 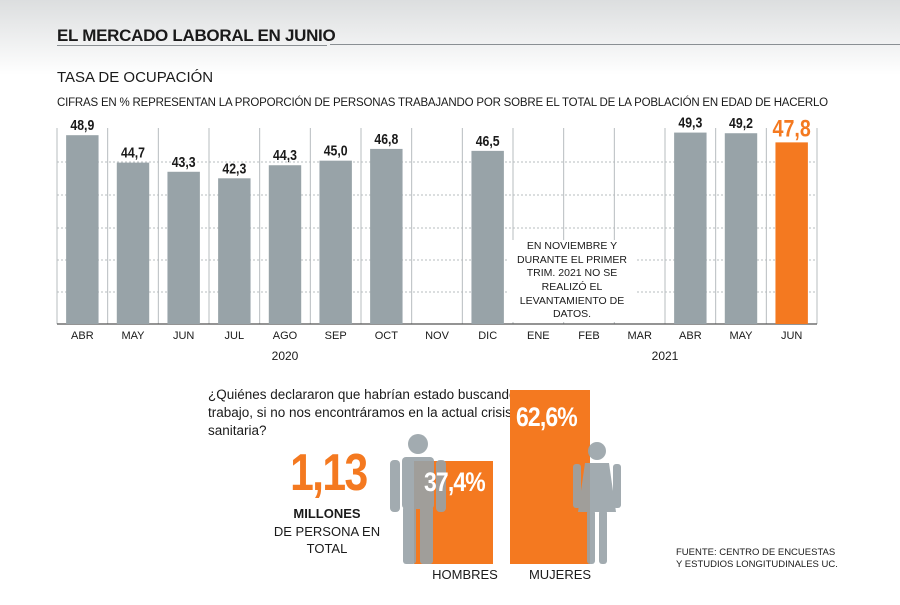 I want to click on x-tick-label-11: MAR, so click(x=639, y=336).